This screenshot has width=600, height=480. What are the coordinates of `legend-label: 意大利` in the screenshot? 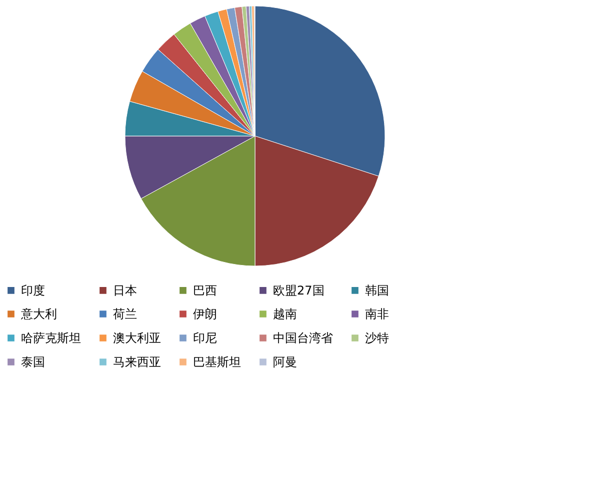 It's located at (38, 314).